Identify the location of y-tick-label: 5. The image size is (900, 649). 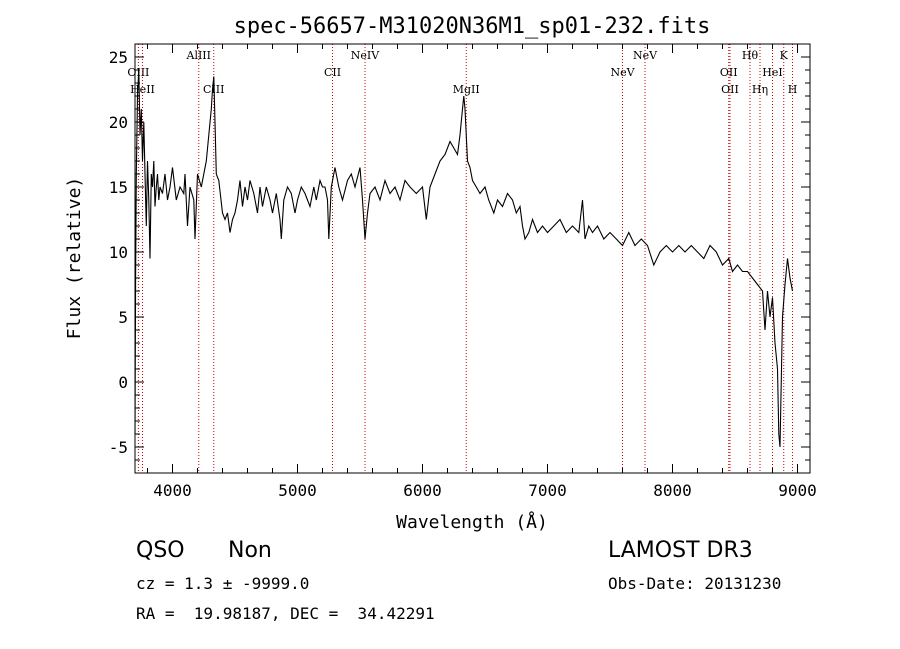
(123, 317).